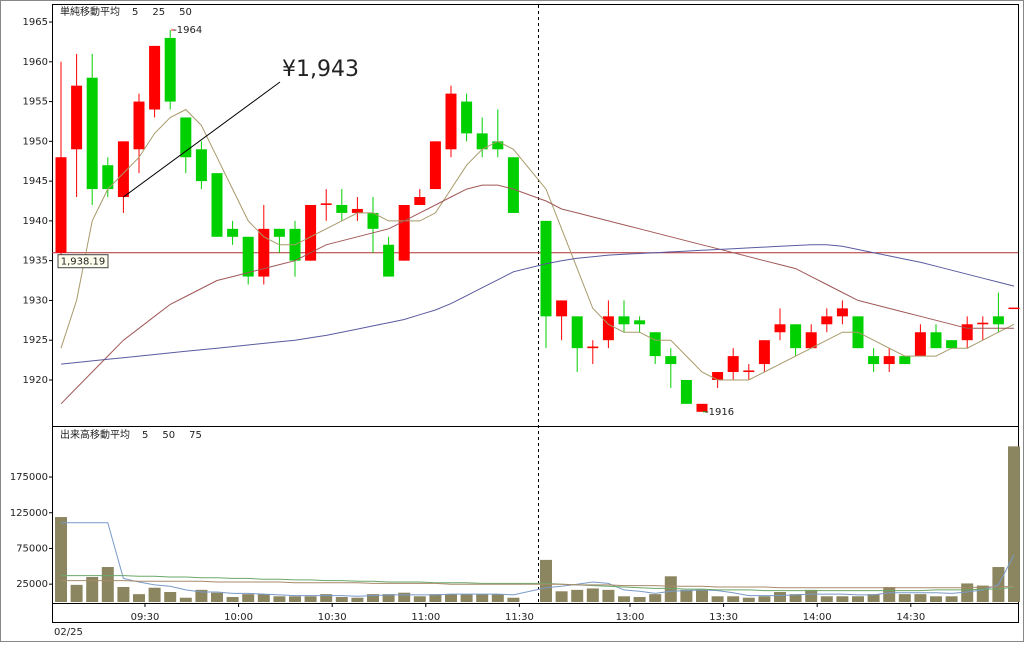 The image size is (1024, 646). What do you see at coordinates (519, 617) in the screenshot?
I see `x-tick-label: 11:30` at bounding box center [519, 617].